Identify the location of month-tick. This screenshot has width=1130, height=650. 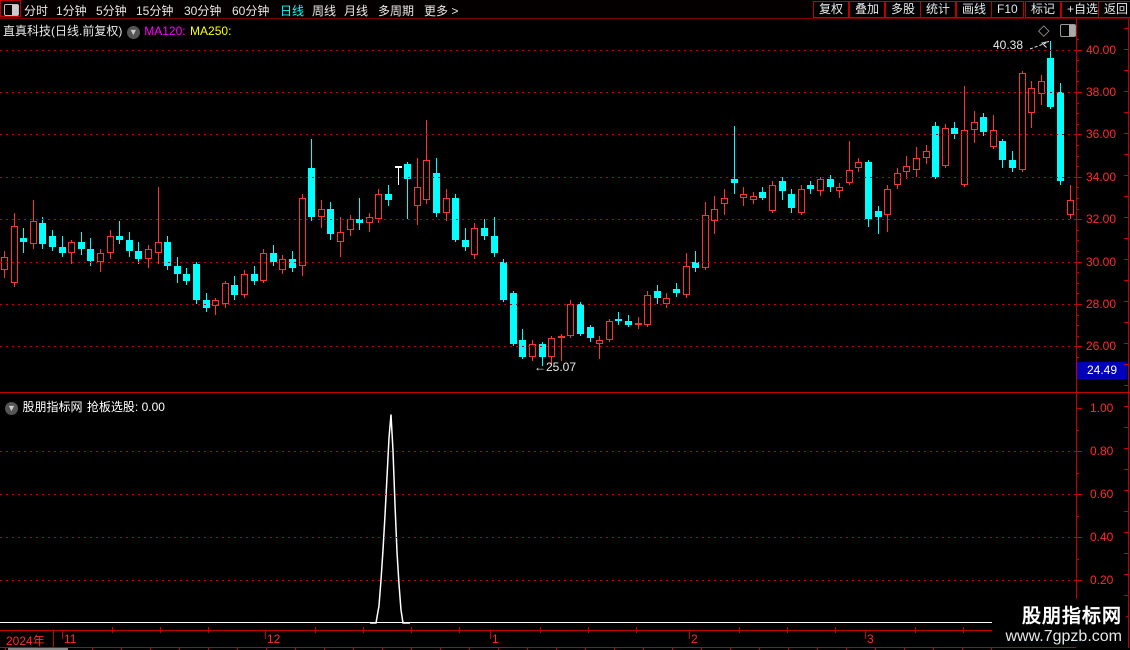
(62, 635).